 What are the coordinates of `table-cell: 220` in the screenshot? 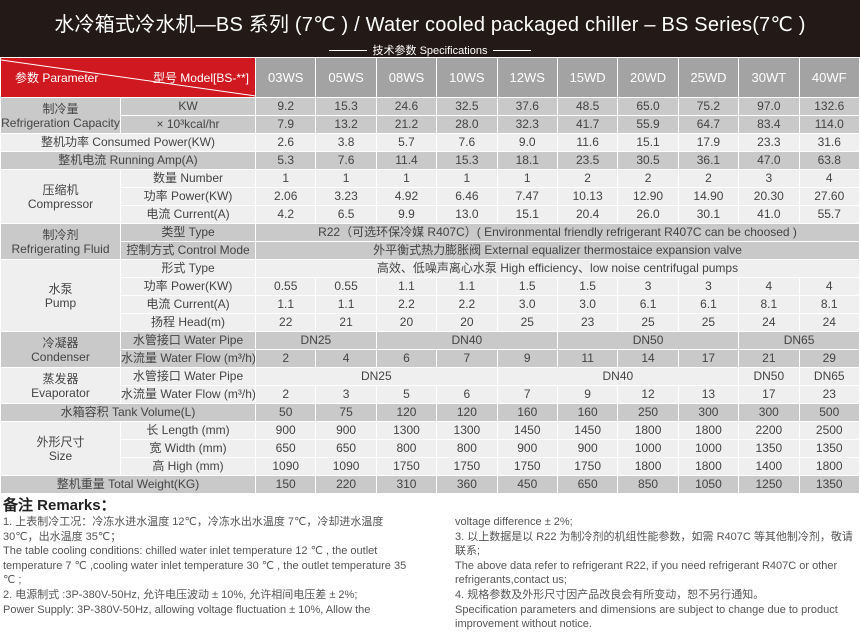 It's located at (346, 484).